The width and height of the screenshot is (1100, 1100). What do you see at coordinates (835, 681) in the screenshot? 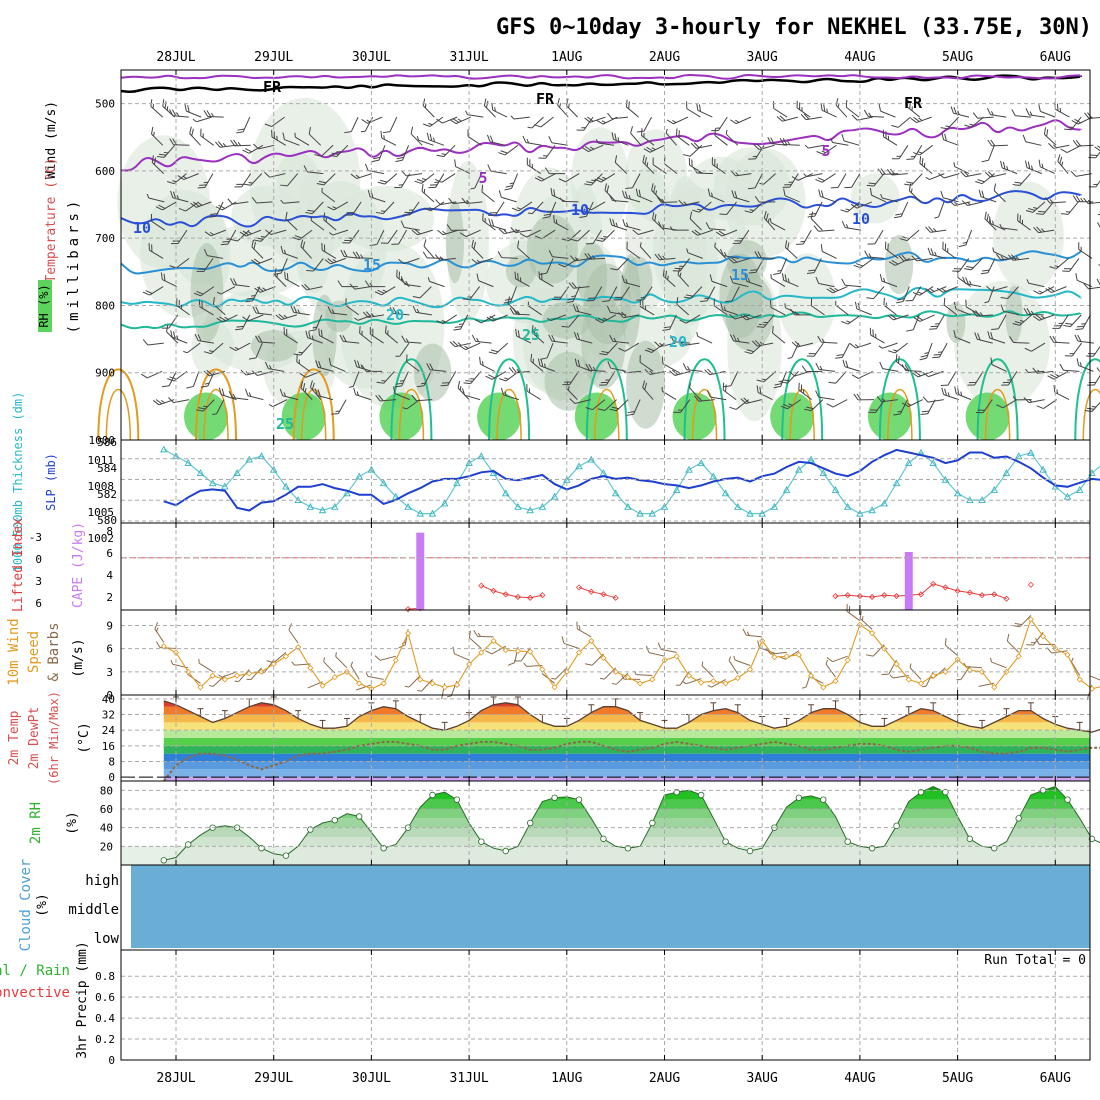
I see `wind-speed-point` at bounding box center [835, 681].